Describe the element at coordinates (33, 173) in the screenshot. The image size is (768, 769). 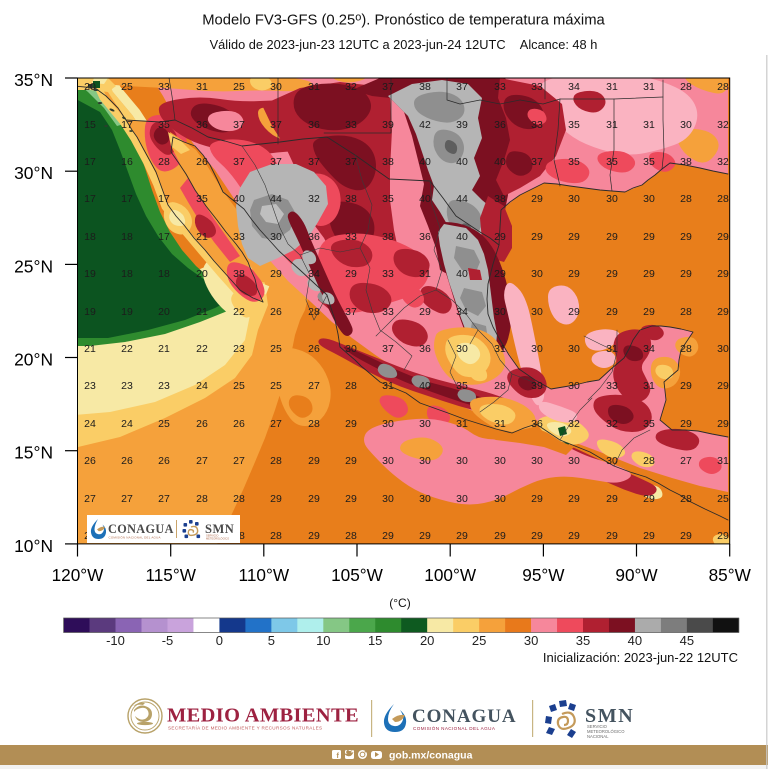
I see `svg-text: 30°N` at that location.